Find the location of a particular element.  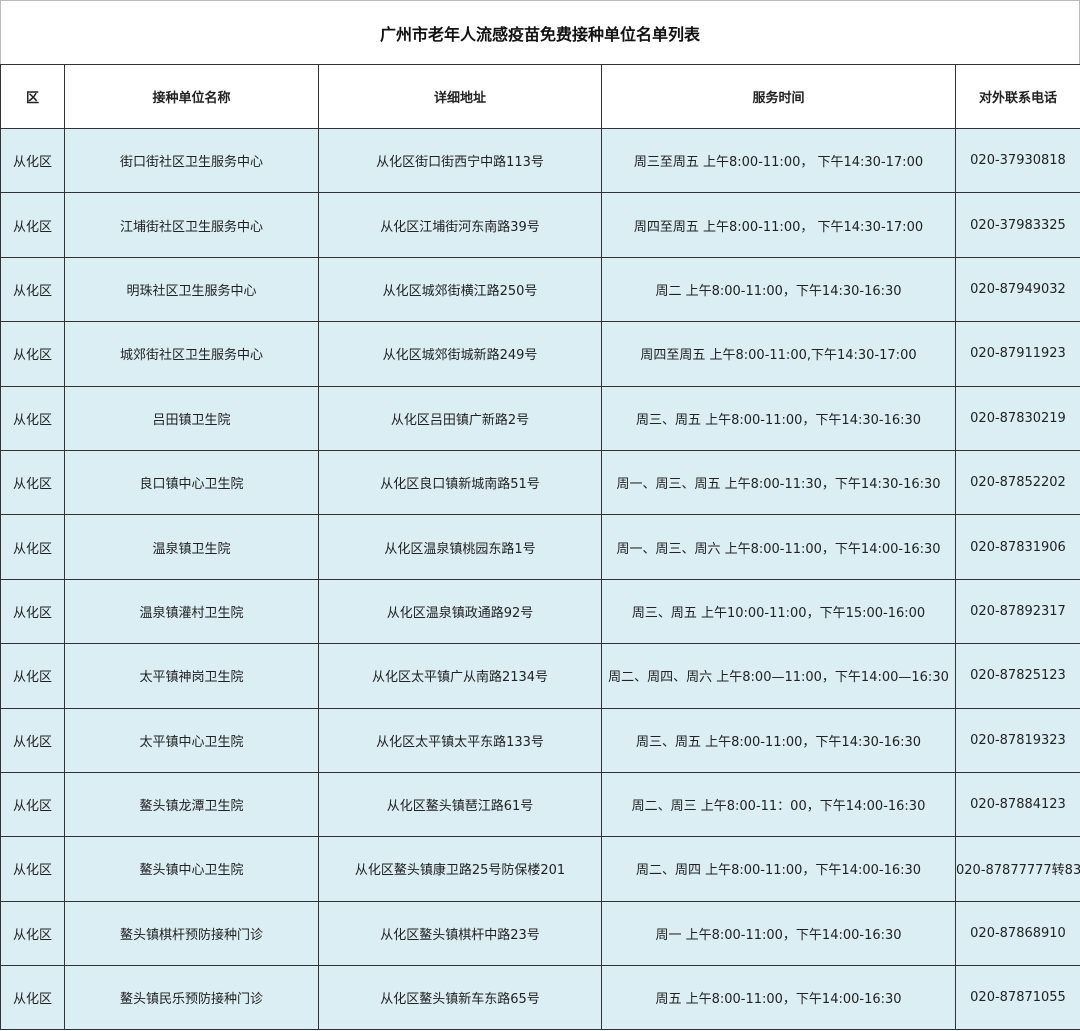

table-cell: 周四至周五 上午8:00-11:00， 下午14:30-17:00 is located at coordinates (778, 225).